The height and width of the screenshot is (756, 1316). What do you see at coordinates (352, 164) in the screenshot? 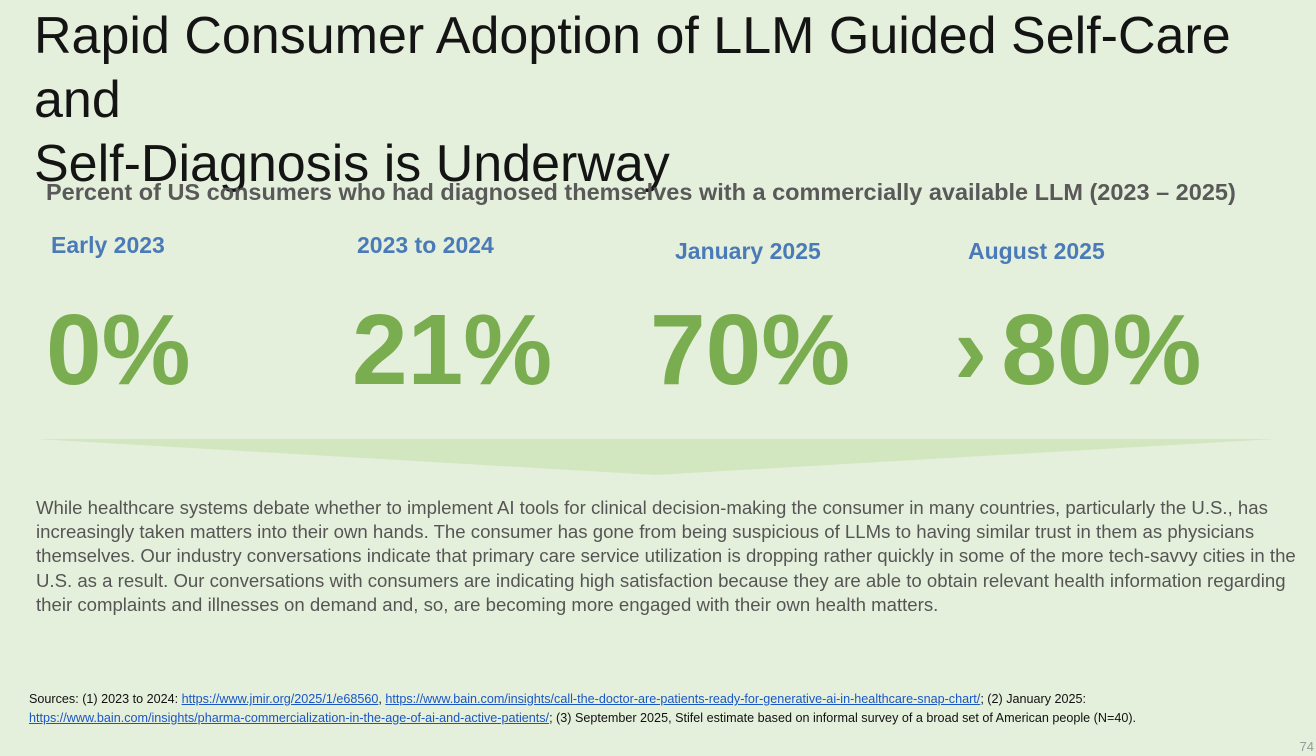
I see `title-line-2: Self-Diagnosis is Underway` at bounding box center [352, 164].